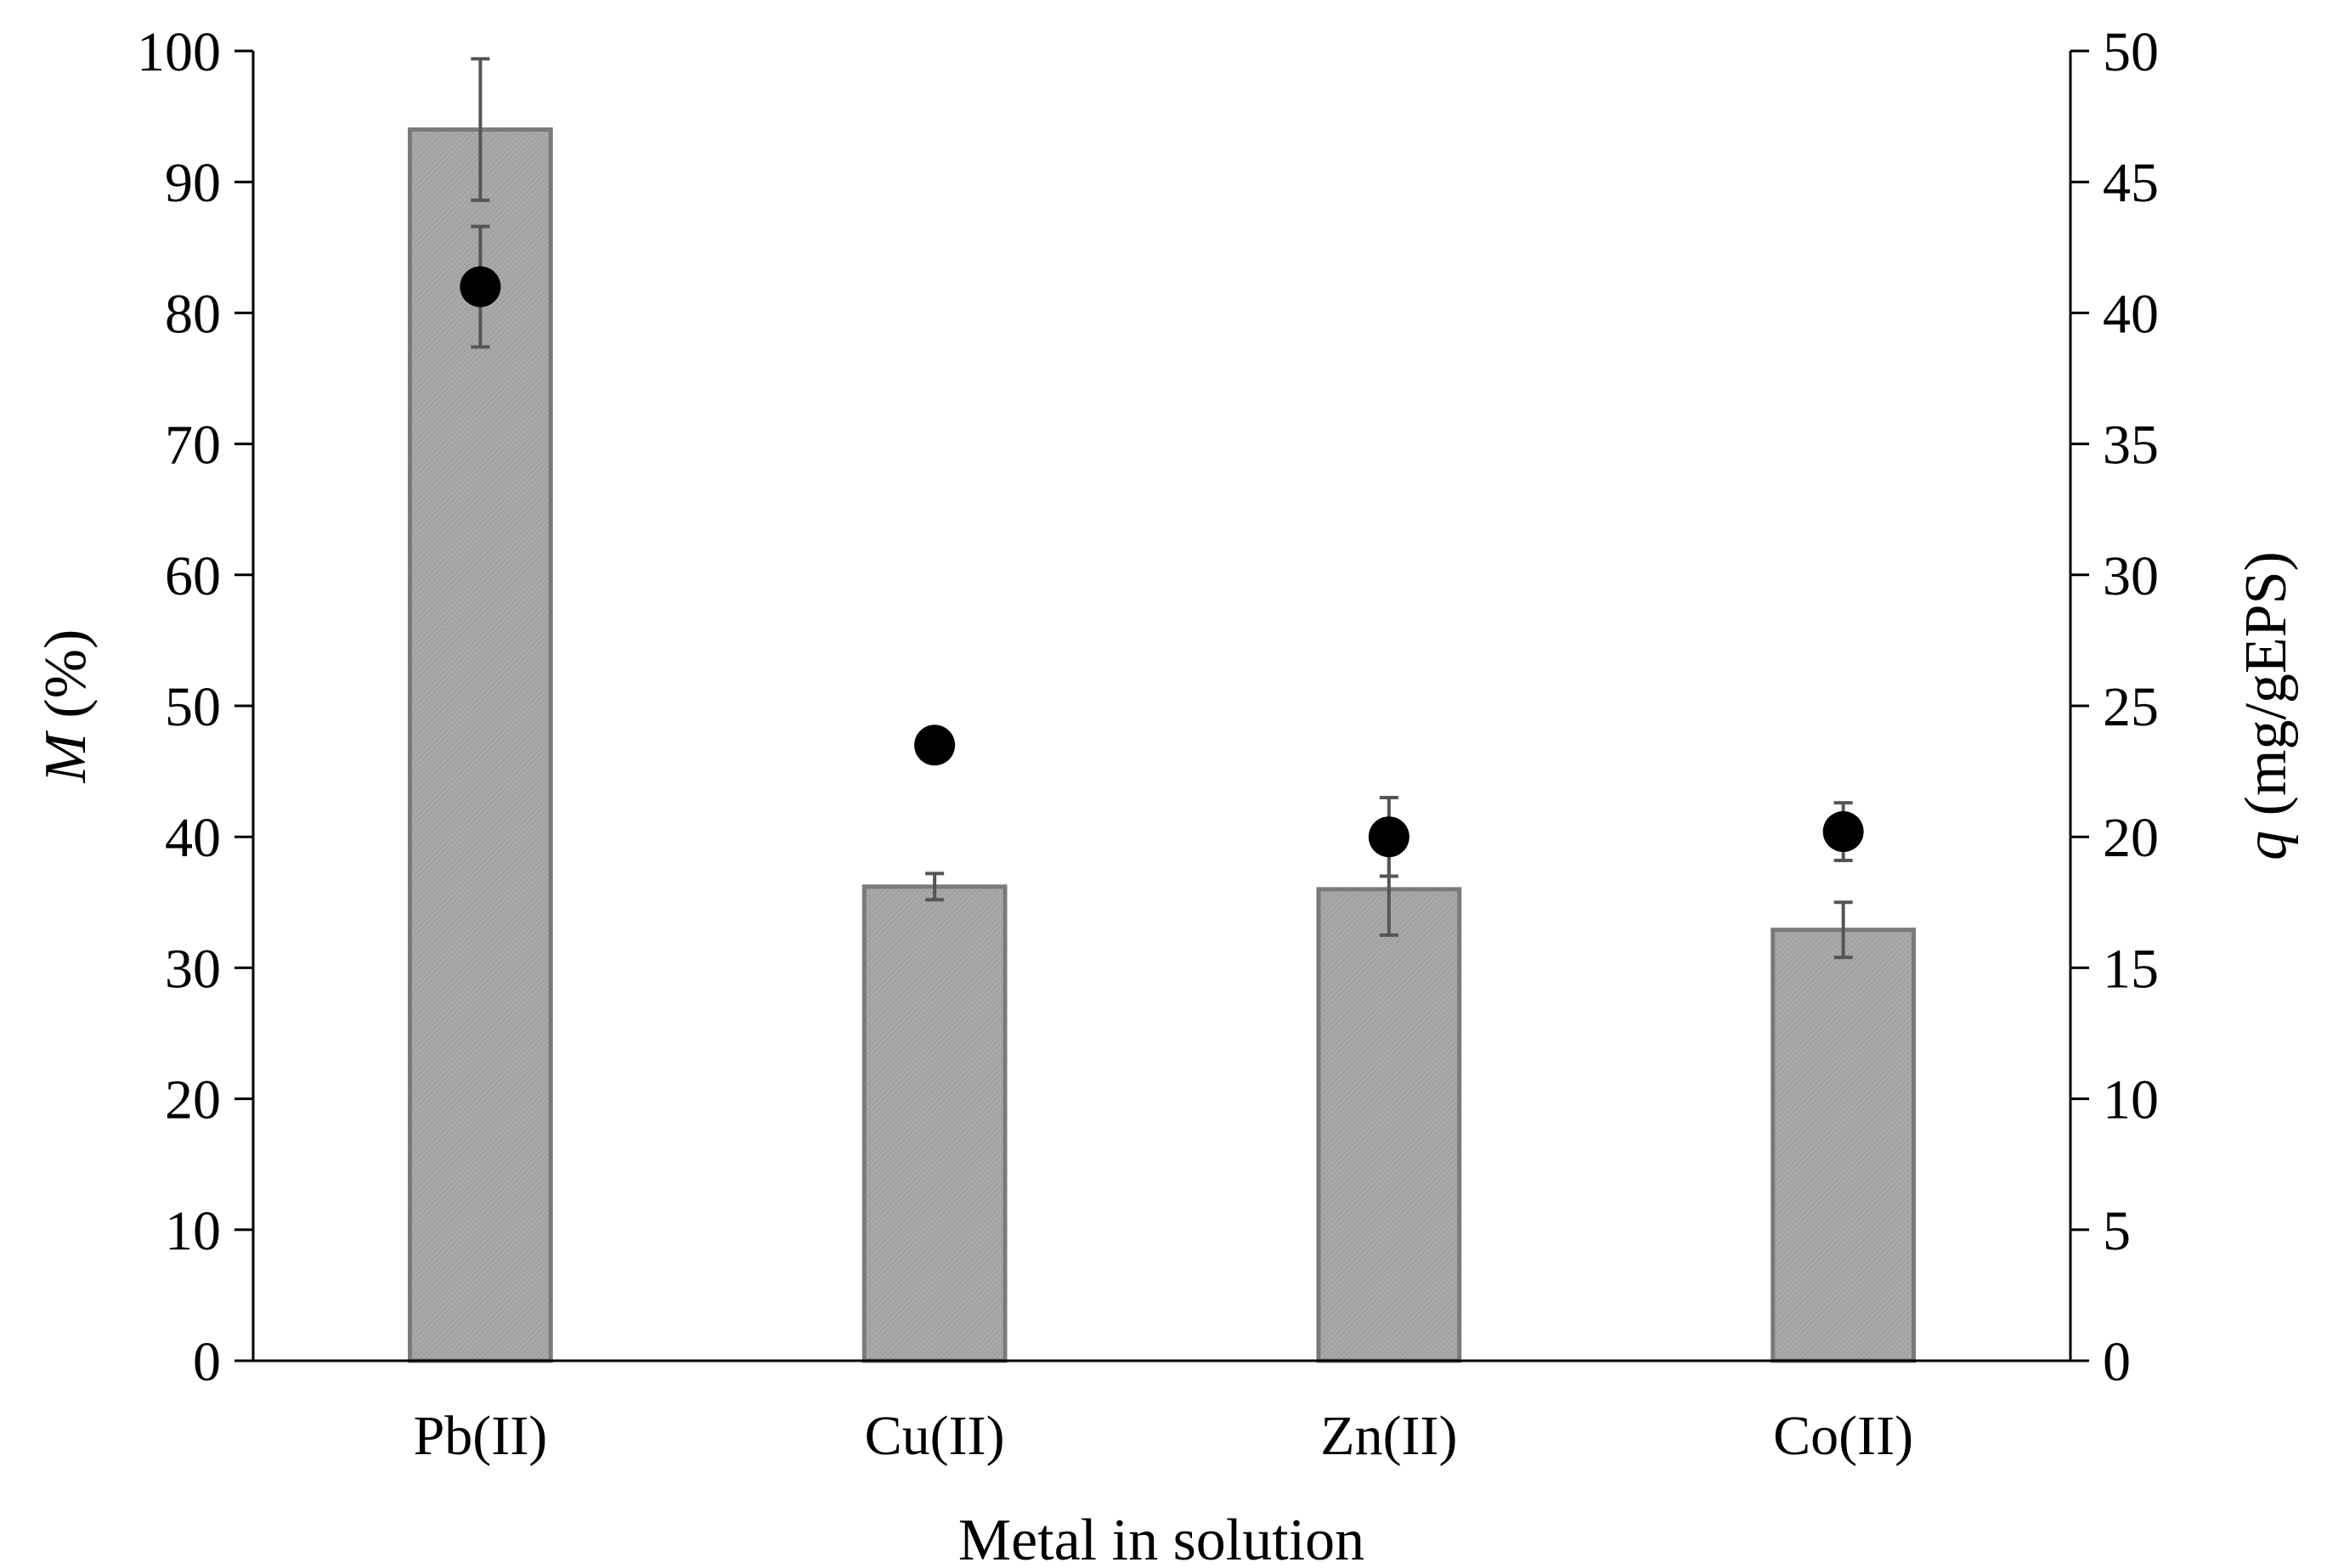  Describe the element at coordinates (66, 681) in the screenshot. I see `left-y-axis-unit: (%)` at that location.